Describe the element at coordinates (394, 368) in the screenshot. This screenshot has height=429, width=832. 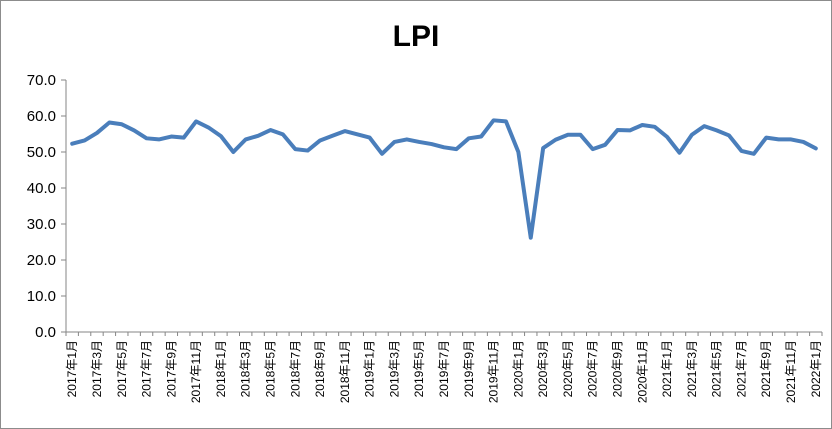
I see `x-tick-label: 2019年3月` at that location.